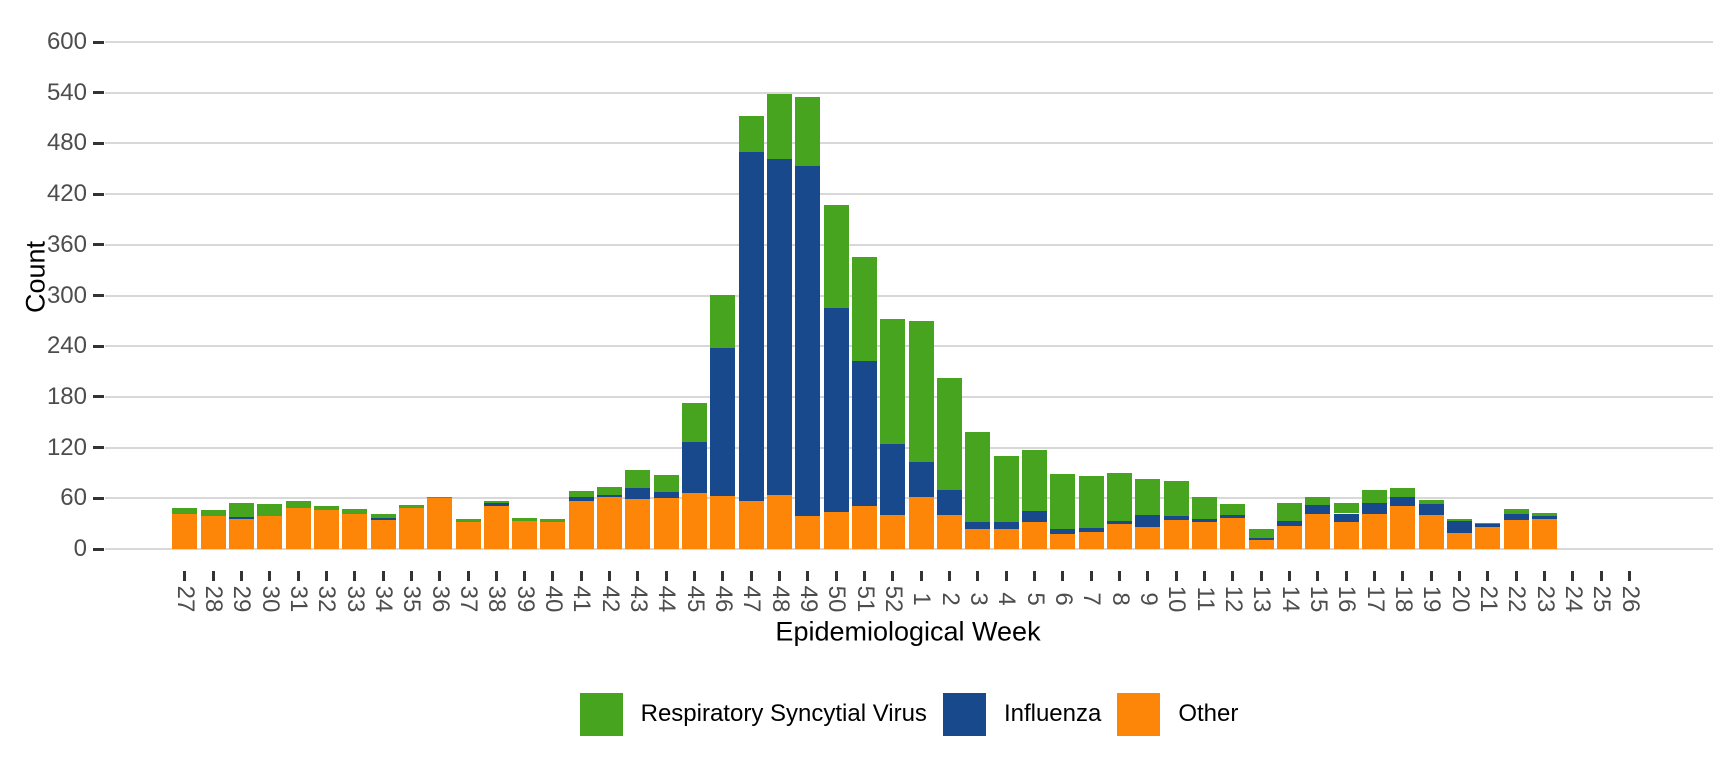 The height and width of the screenshot is (768, 1728). What do you see at coordinates (242, 599) in the screenshot?
I see `x-tick-label: 29` at bounding box center [242, 599].